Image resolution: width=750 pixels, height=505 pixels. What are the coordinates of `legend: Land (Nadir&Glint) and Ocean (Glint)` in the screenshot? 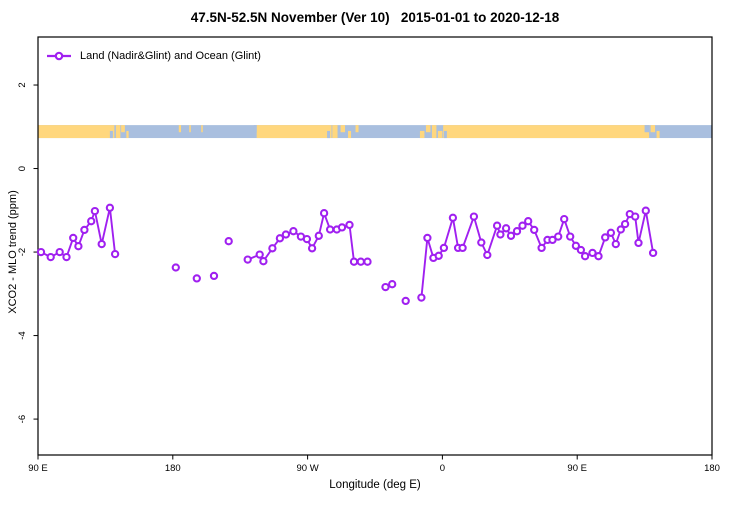 It's located at (153, 56).